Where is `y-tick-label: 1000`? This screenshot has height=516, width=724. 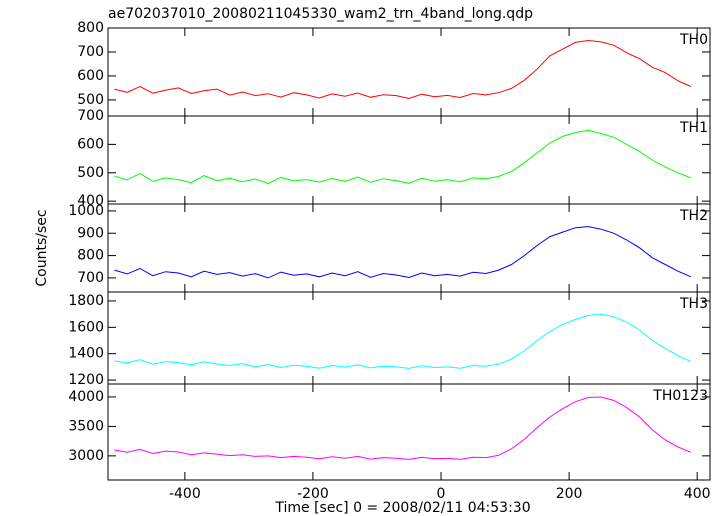
y-tick-label: 1000 is located at coordinates (86, 211).